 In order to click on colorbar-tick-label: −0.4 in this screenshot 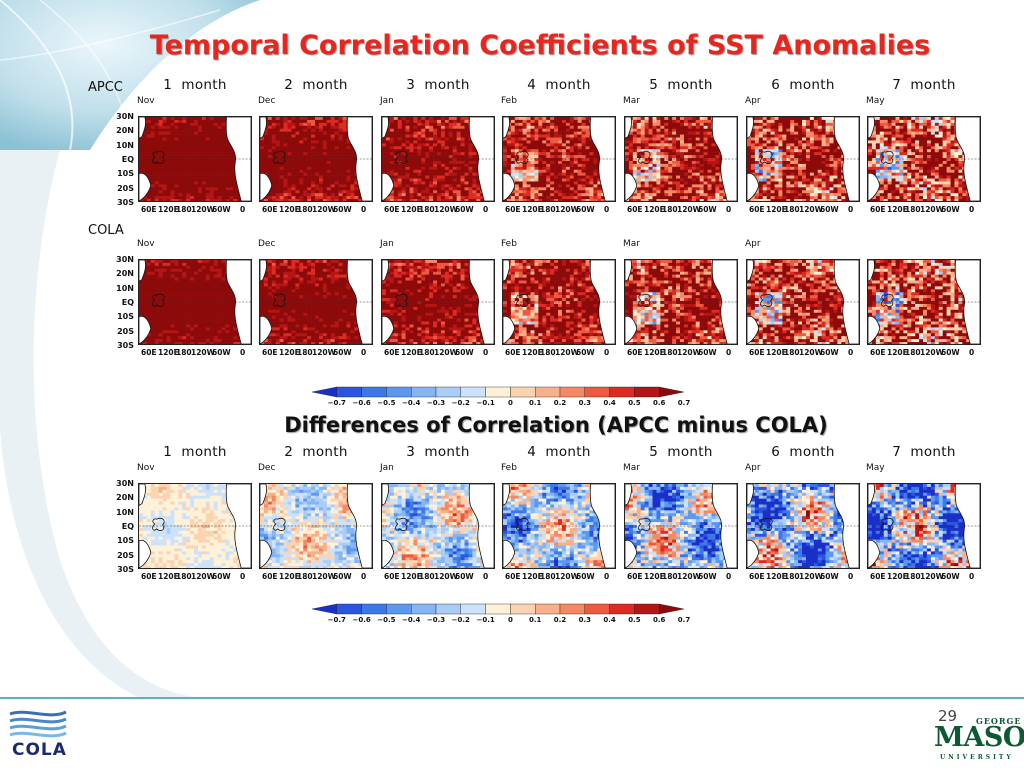, I will do `click(411, 620)`.